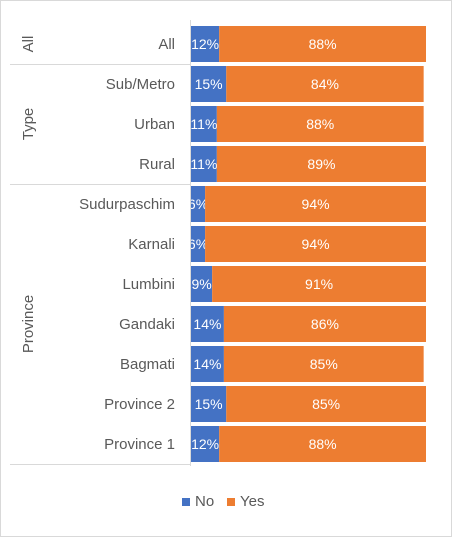 The height and width of the screenshot is (537, 452). I want to click on data-label-yes-3: 89%, so click(321, 164).